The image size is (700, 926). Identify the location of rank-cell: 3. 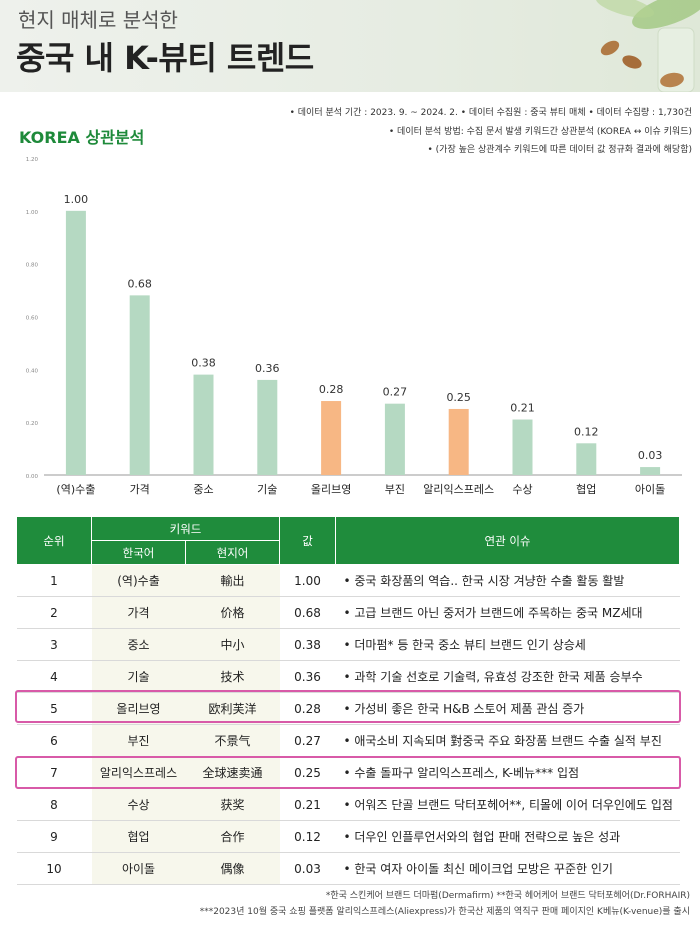
(54, 644).